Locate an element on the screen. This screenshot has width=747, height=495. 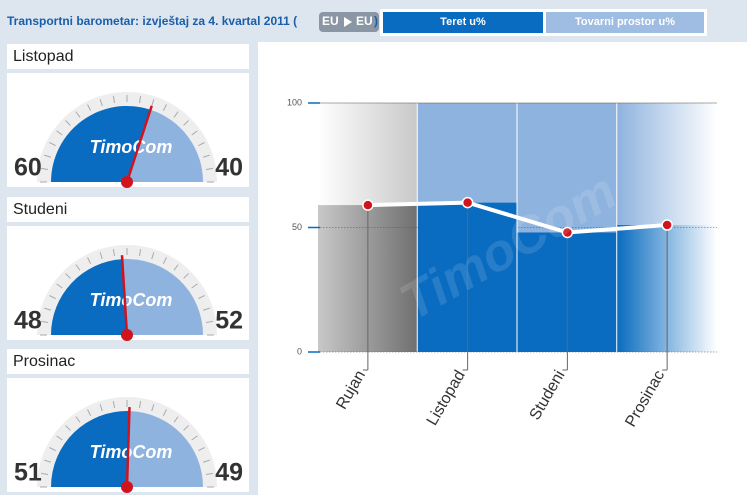
y-tick-label: 50 is located at coordinates (297, 227).